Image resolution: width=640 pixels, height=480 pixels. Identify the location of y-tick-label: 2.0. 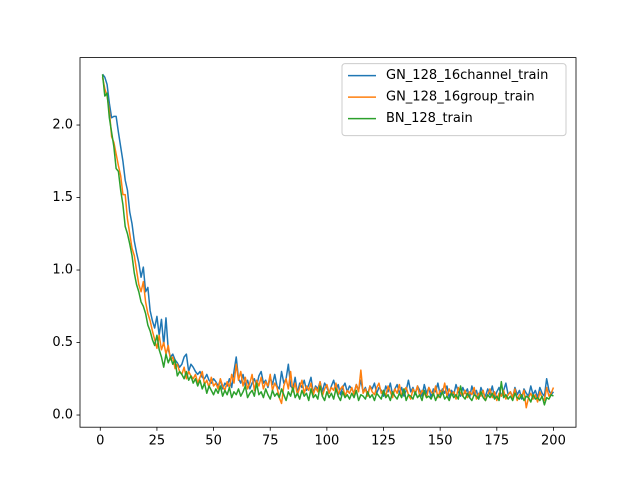
(62, 125).